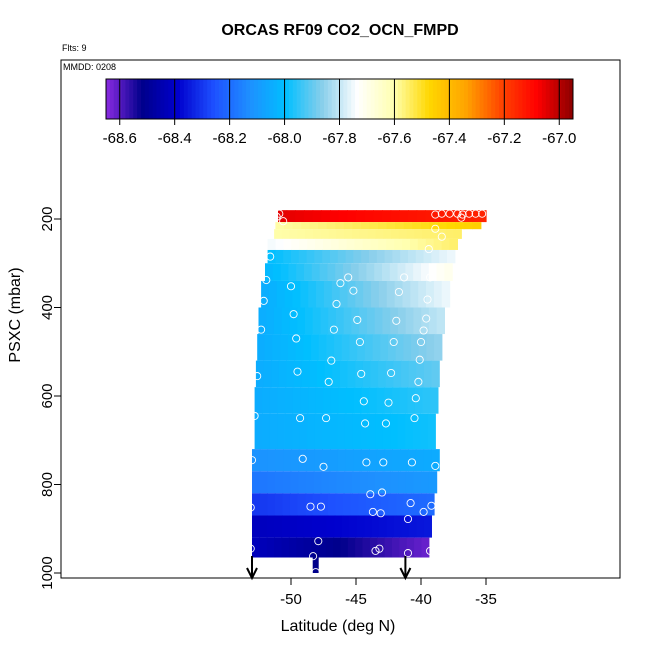  Describe the element at coordinates (89, 67) in the screenshot. I see `date-note: MMDD: 0208` at that location.